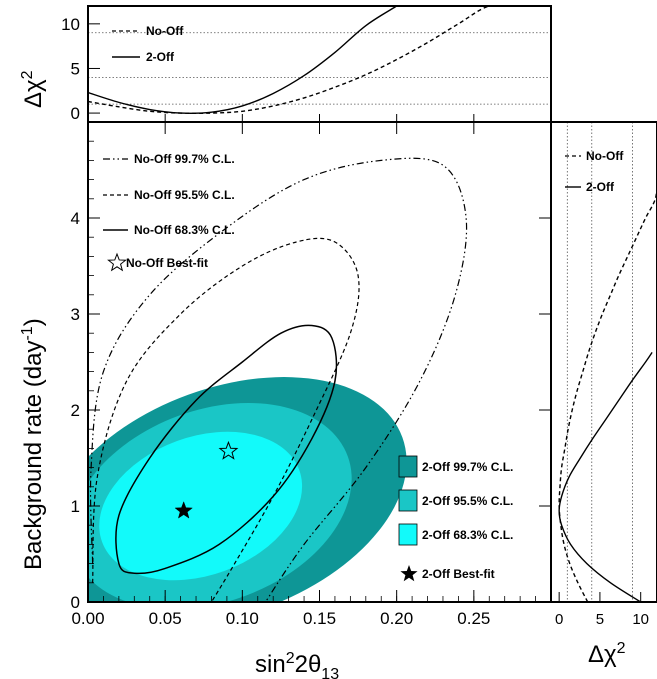 This screenshot has width=657, height=679. I want to click on top-y-axis-title: Δχ2, so click(33, 89).